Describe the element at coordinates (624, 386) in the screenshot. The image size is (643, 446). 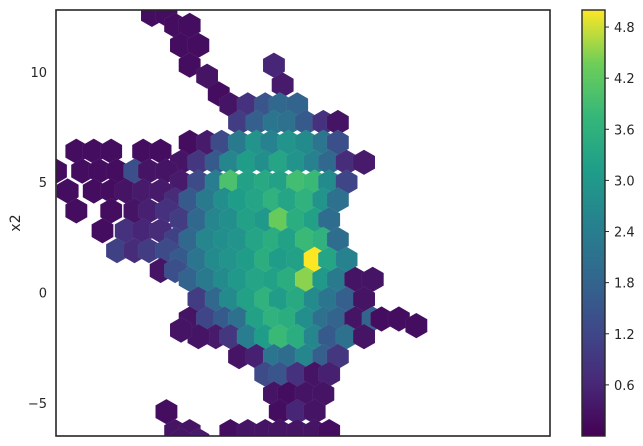
I see `colorbar-tick-label: 0.6` at that location.